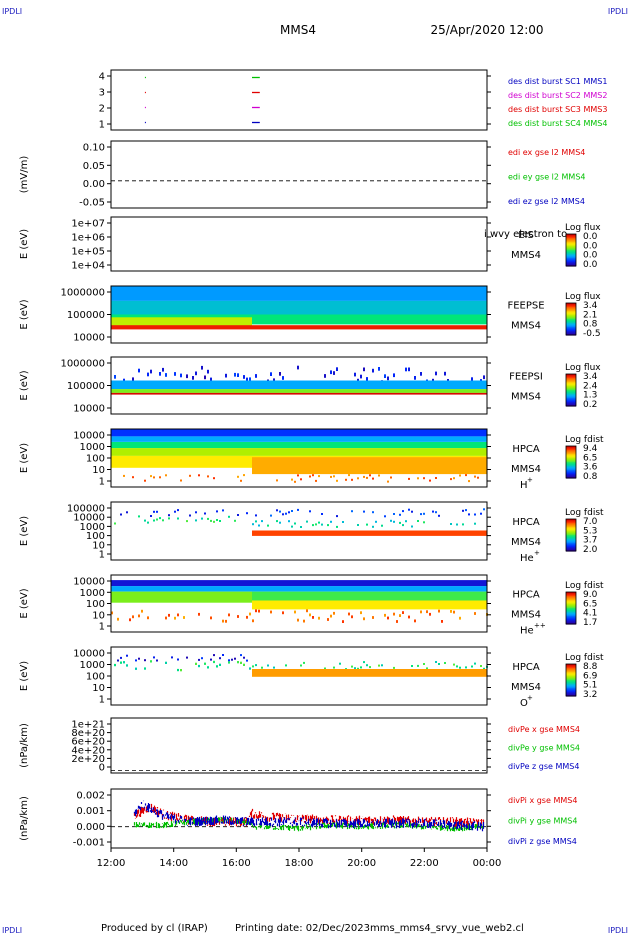  I want to click on colorbar-tick-label: 5.3, so click(590, 531).